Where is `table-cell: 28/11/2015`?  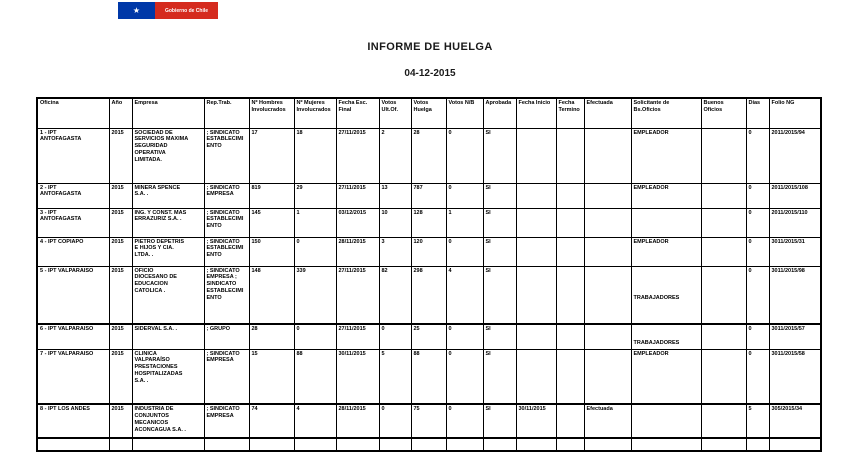
table-cell: 28/11/2015 is located at coordinates (357, 421).